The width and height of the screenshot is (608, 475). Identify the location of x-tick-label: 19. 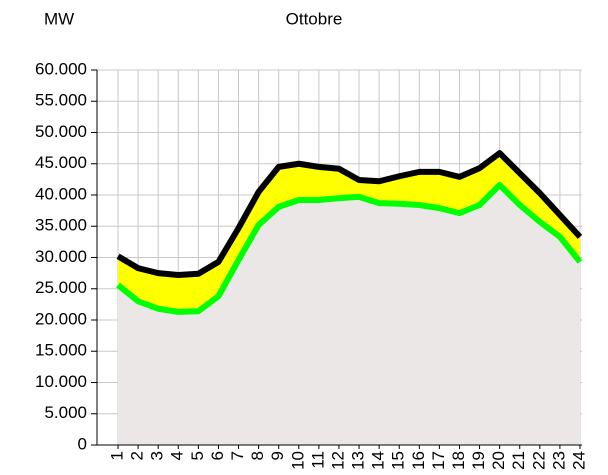
(478, 460).